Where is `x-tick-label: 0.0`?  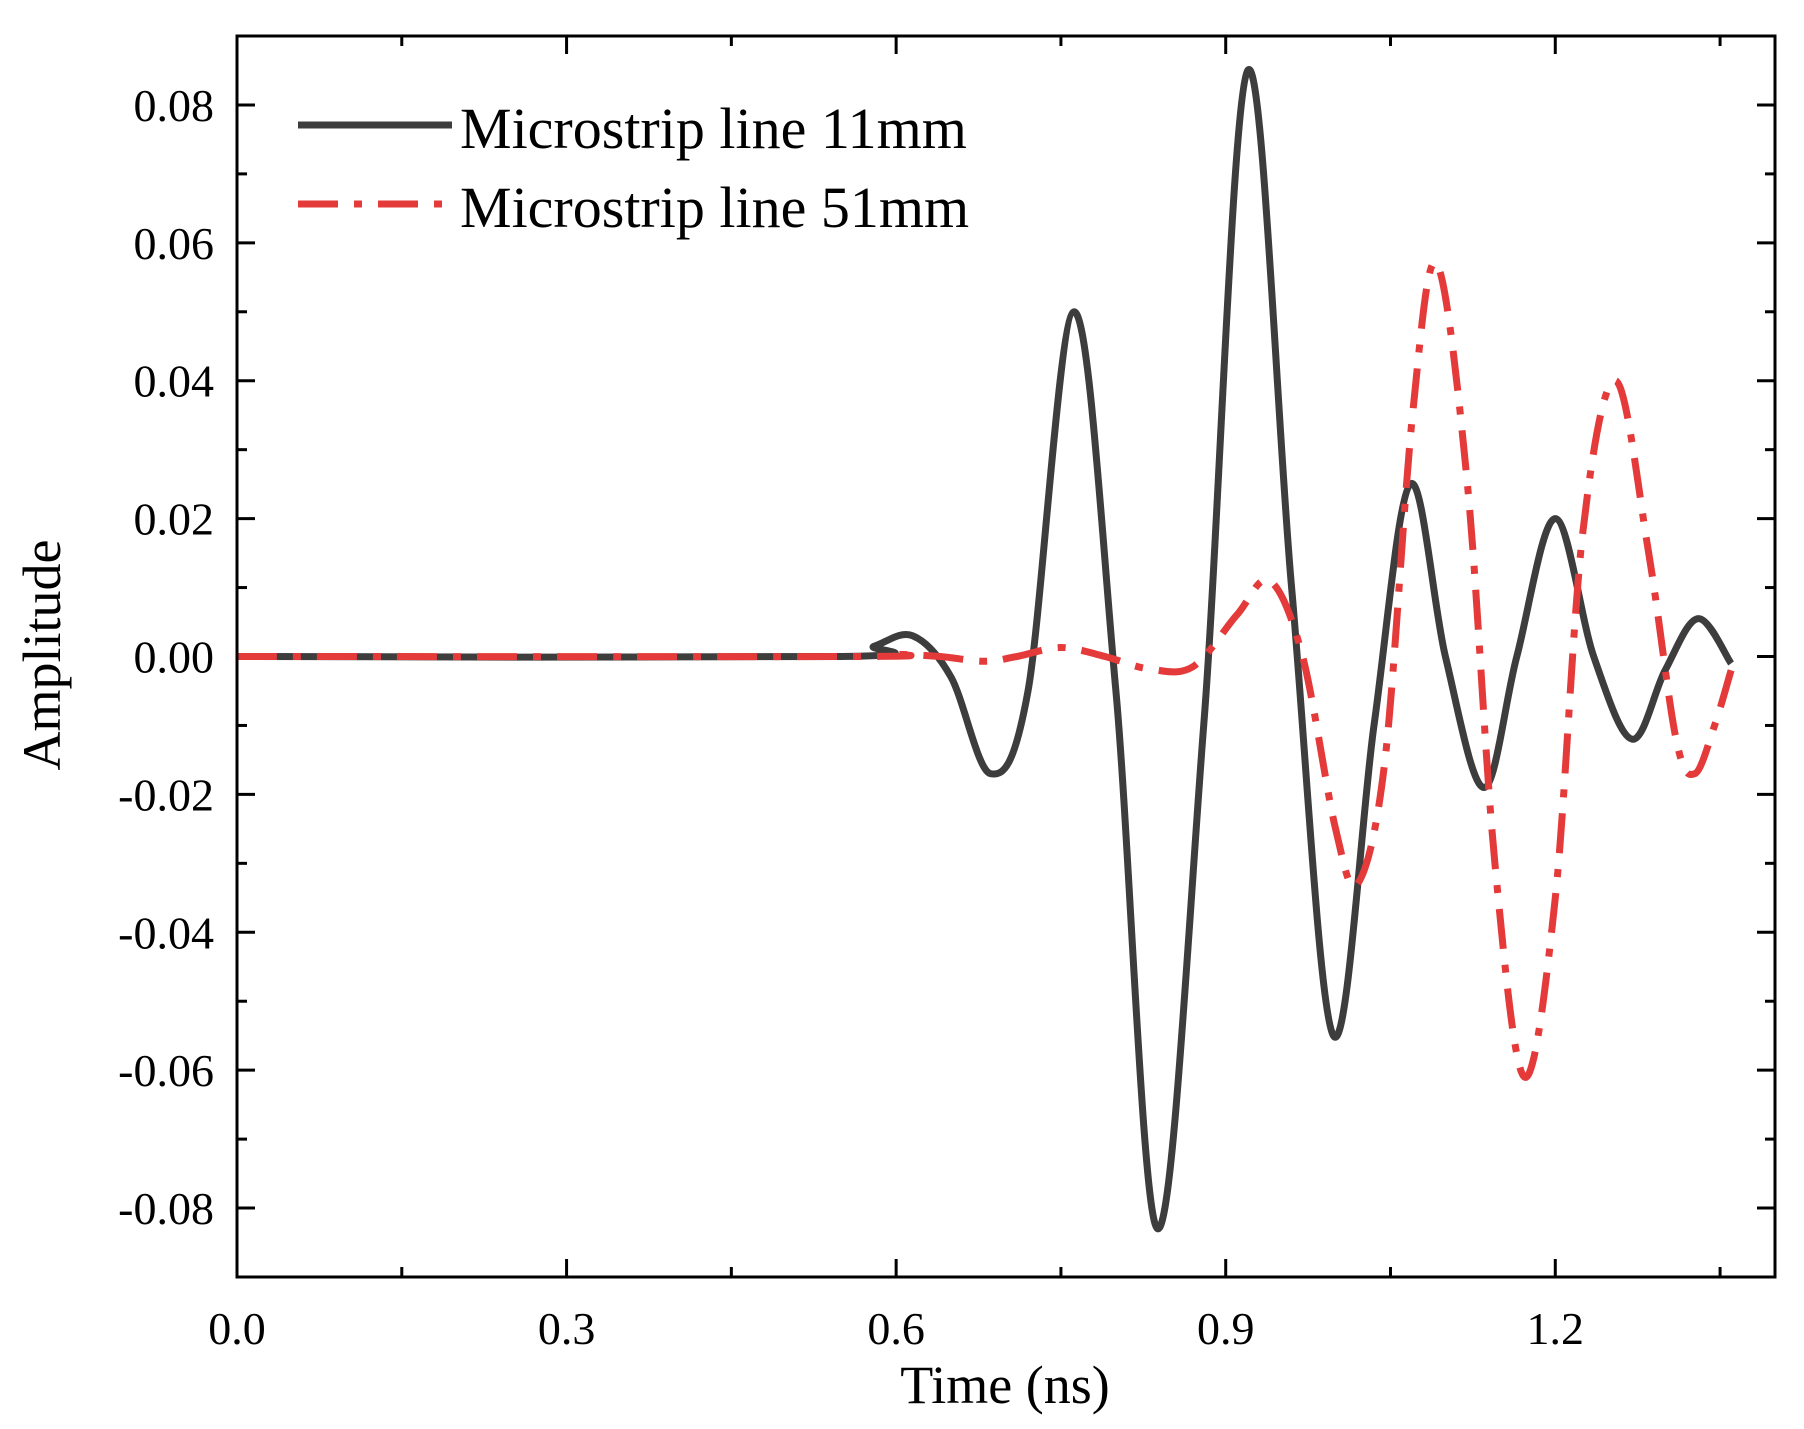
x-tick-label: 0.0 is located at coordinates (237, 1328).